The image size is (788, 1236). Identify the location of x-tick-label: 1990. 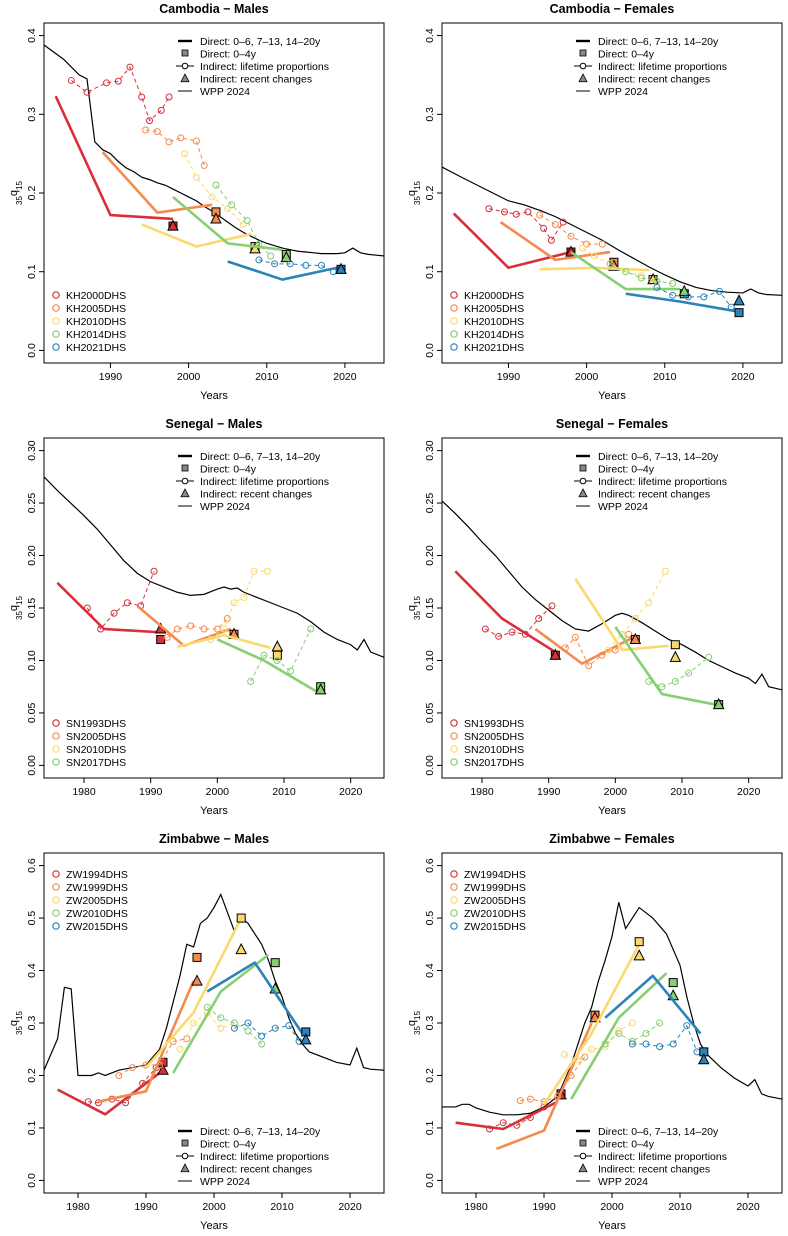
(111, 377).